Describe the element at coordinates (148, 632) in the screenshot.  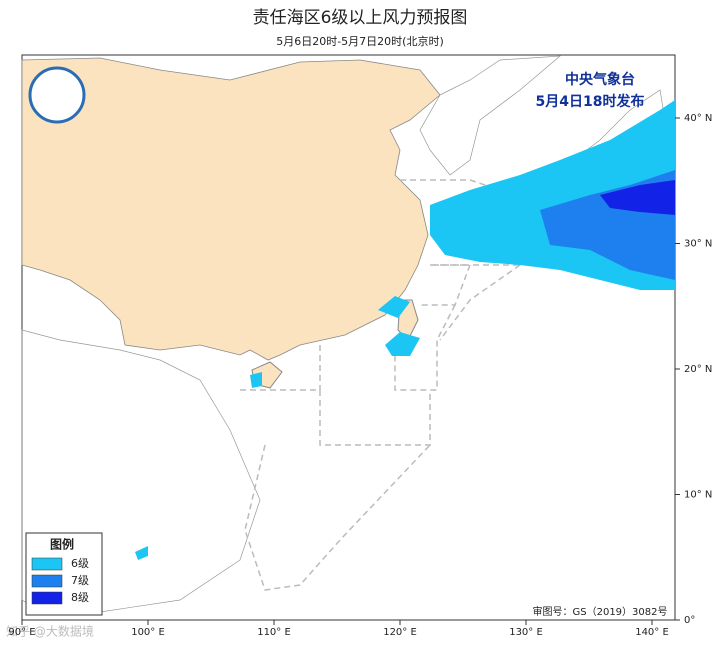
I see `lon-label: 100° E` at that location.